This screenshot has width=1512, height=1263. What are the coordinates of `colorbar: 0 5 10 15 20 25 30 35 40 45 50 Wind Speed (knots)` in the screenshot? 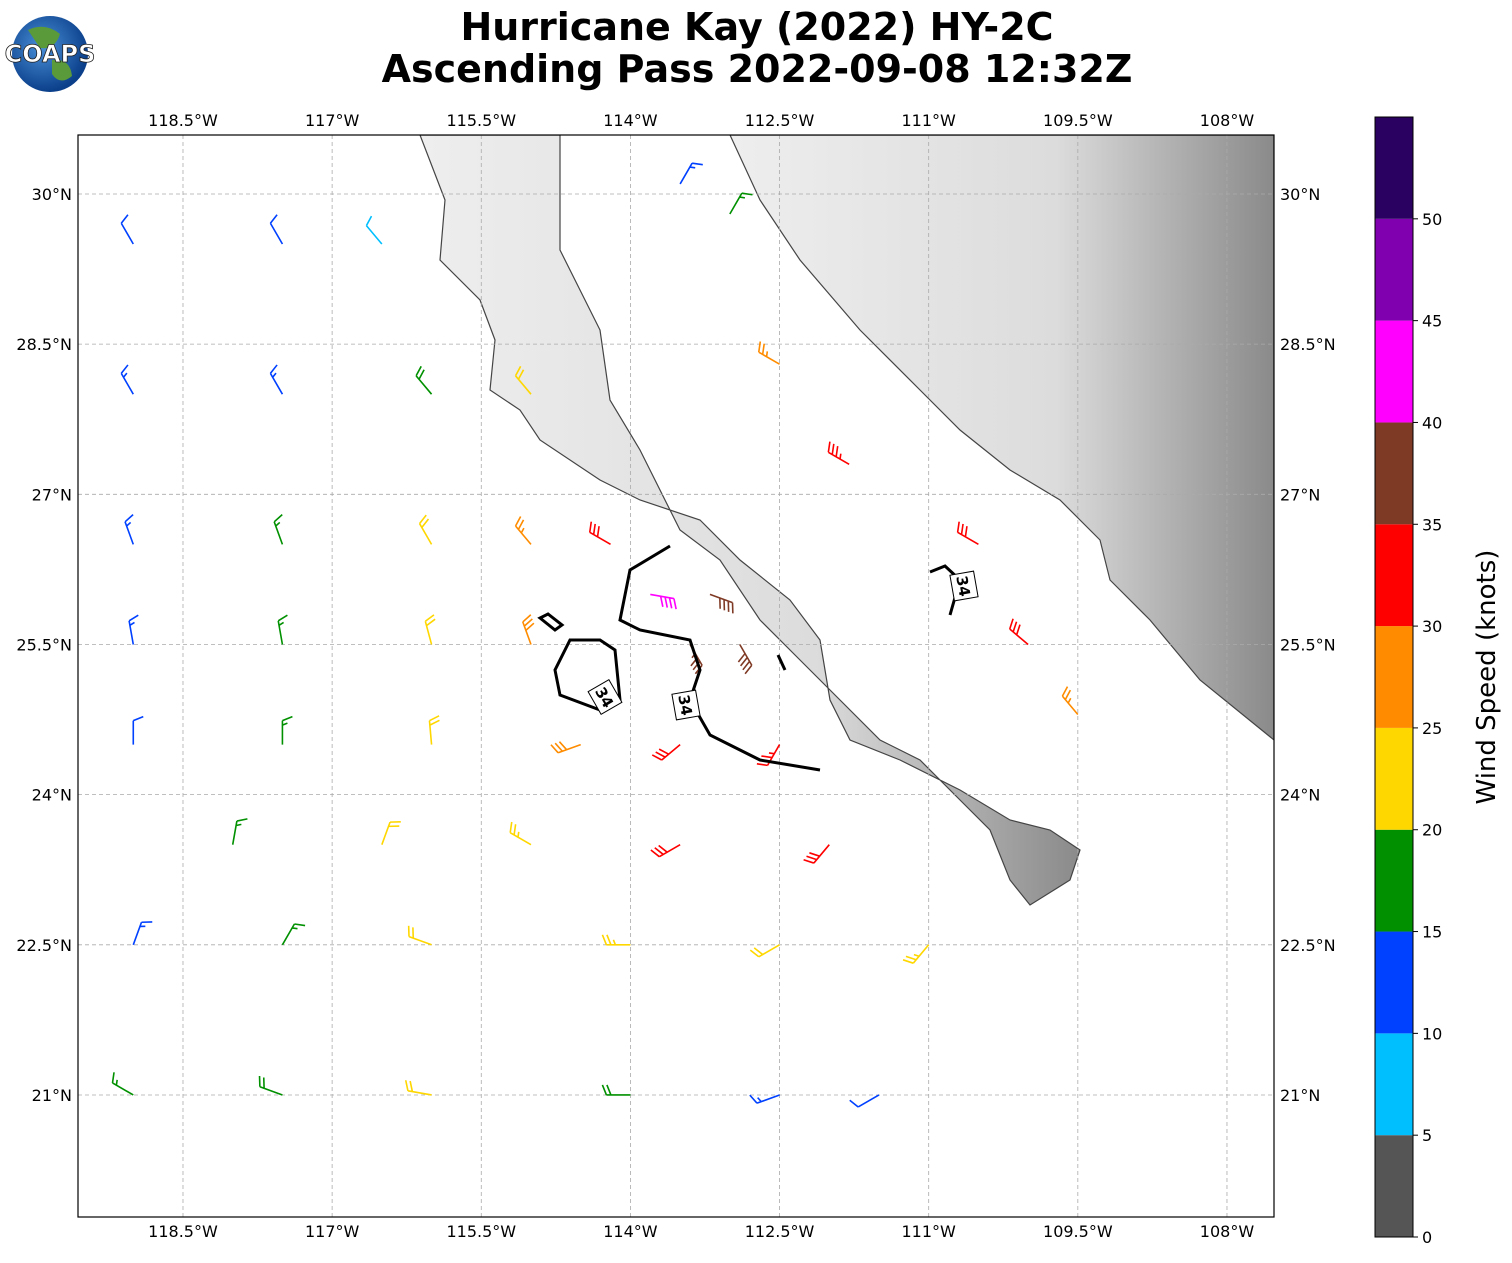 It's located at (1438, 681).